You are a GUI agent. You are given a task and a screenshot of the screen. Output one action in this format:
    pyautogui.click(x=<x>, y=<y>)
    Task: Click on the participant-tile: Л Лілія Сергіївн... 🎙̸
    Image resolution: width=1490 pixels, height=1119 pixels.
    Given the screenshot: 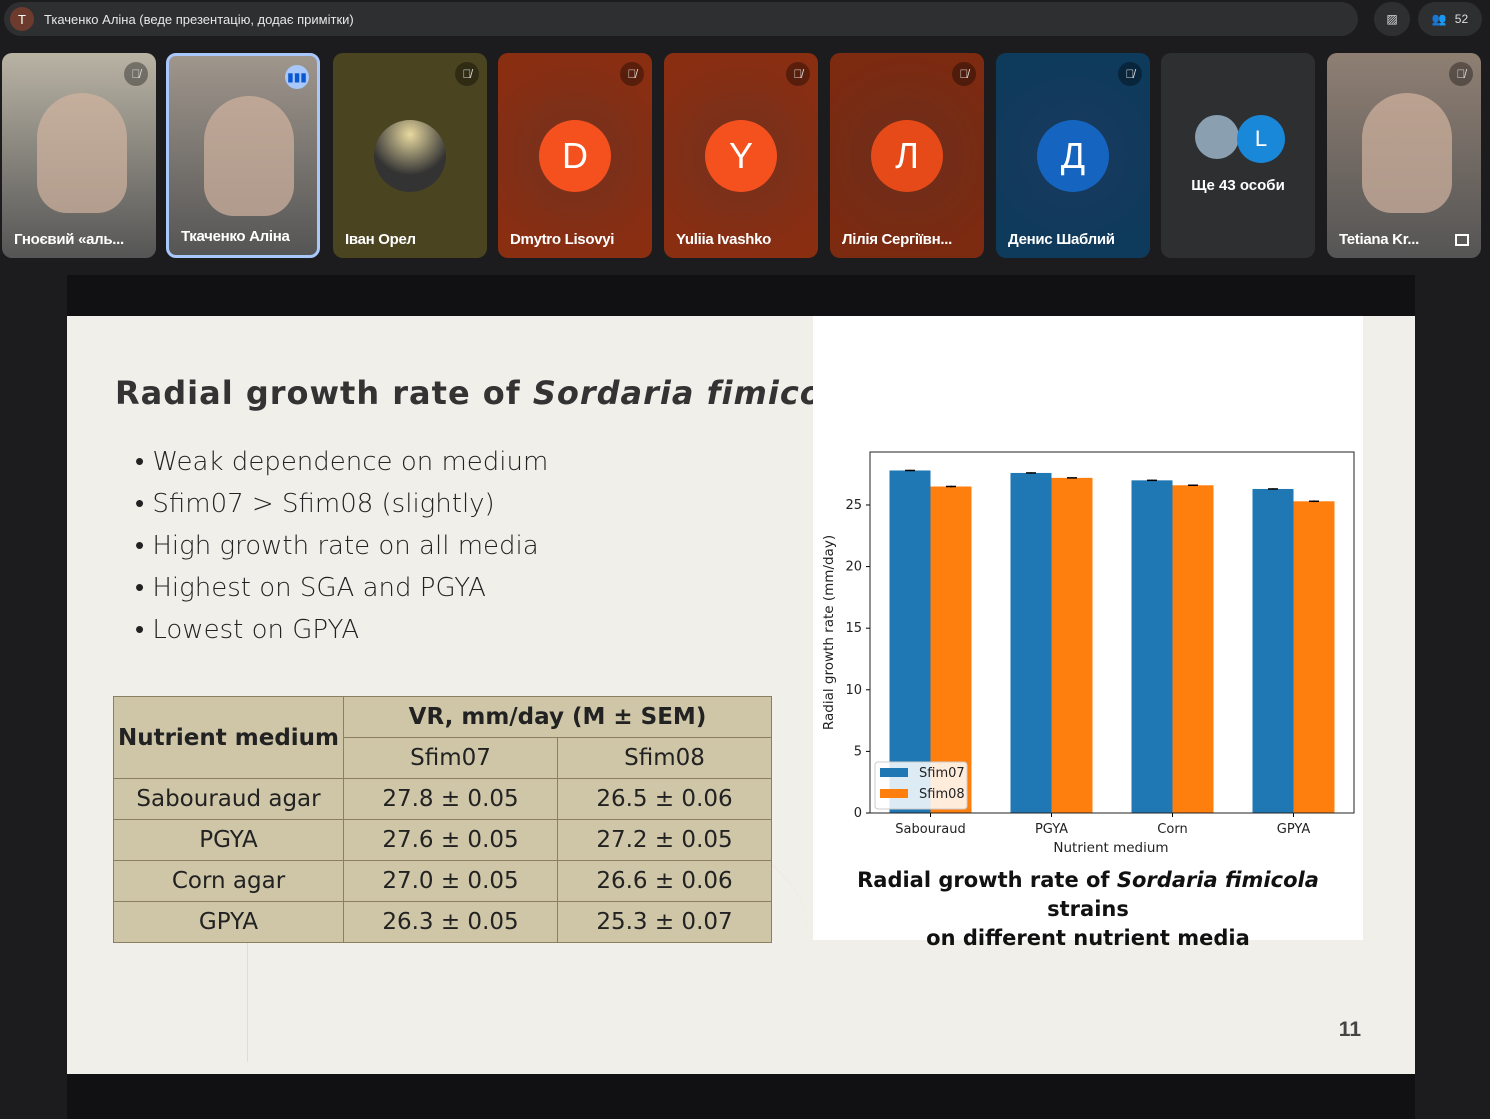 What is the action you would take?
    pyautogui.click(x=907, y=155)
    